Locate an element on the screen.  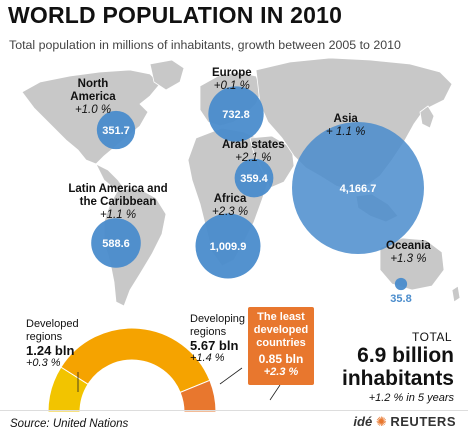
total-label: TOTAL is located at coordinates (432, 337).